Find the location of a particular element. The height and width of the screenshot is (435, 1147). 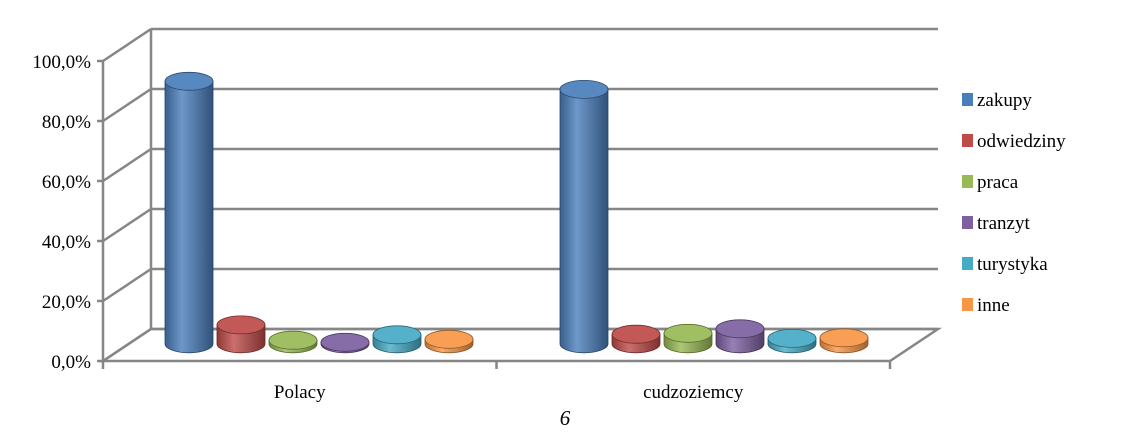

y-tick-label: 40,0% is located at coordinates (66, 242).